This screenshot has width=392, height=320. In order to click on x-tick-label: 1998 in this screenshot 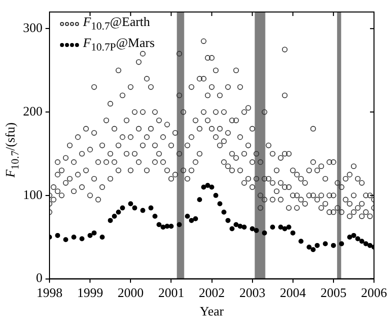, I will do `click(49, 292)`.